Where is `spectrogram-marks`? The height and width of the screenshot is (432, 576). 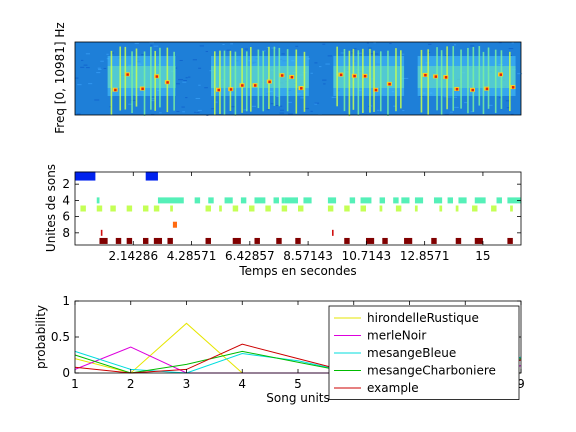
spectrogram-marks is located at coordinates (299, 79).